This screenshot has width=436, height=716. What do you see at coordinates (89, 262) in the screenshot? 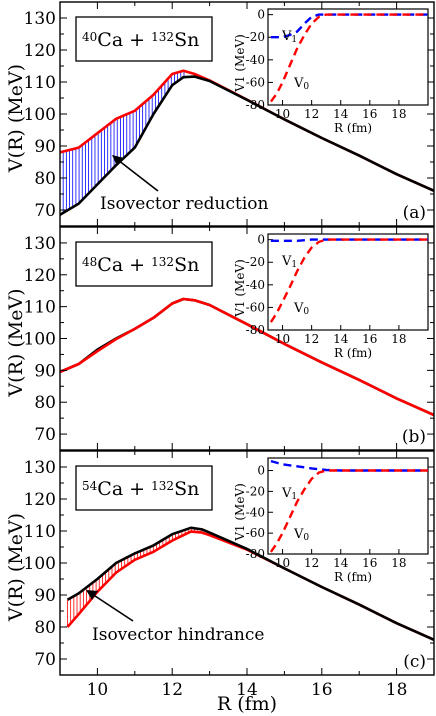
I see `mass-number: 48` at bounding box center [89, 262].